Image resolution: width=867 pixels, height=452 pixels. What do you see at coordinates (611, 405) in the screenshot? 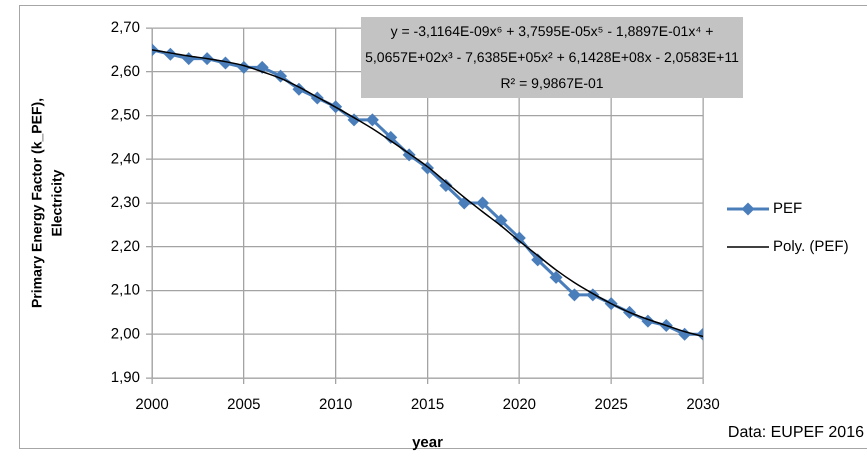
I see `x-tick-label: 2025` at bounding box center [611, 405].